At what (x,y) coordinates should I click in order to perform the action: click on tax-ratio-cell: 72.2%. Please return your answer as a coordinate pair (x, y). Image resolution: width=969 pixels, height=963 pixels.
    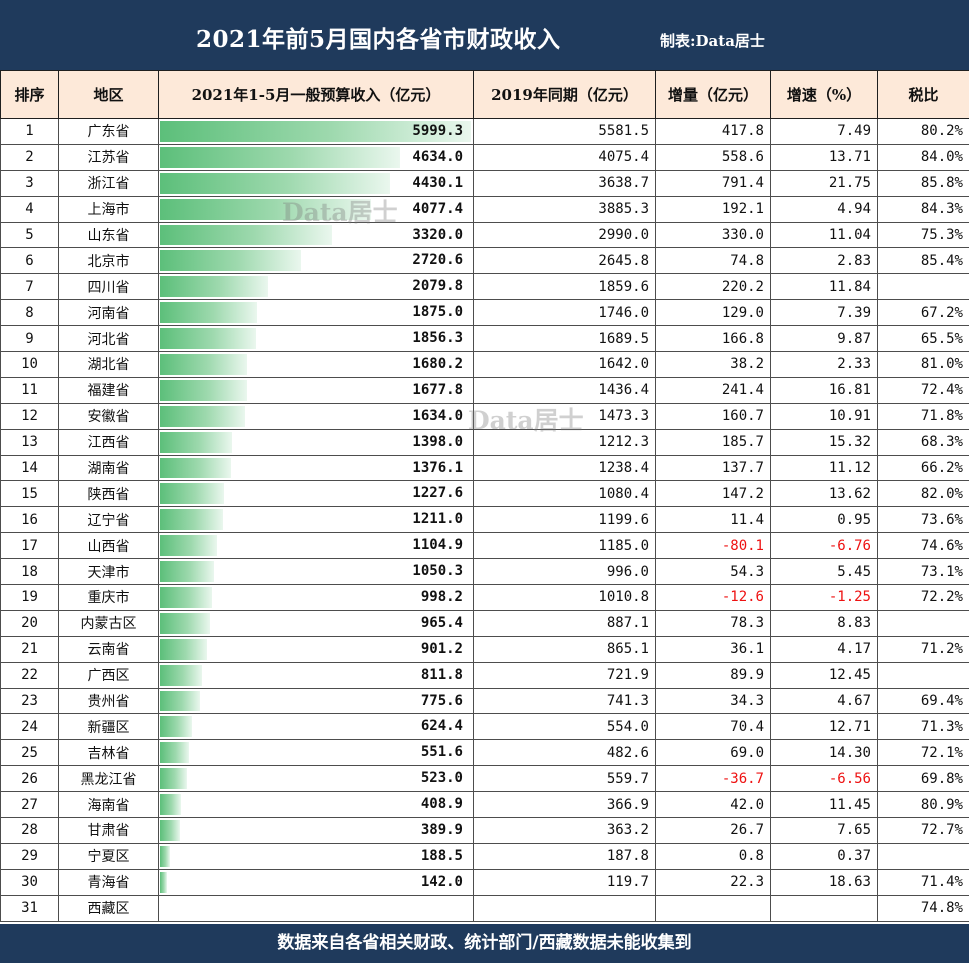
    Looking at the image, I should click on (923, 597).